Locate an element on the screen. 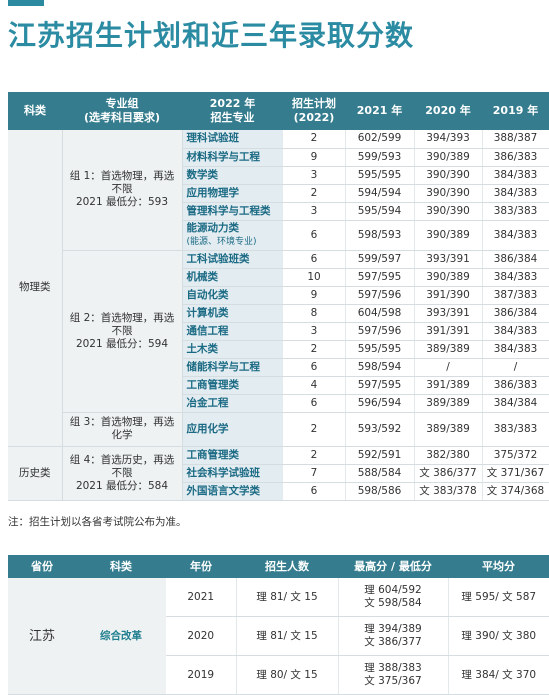 The image size is (549, 695). year-cell: 2021 is located at coordinates (201, 597).